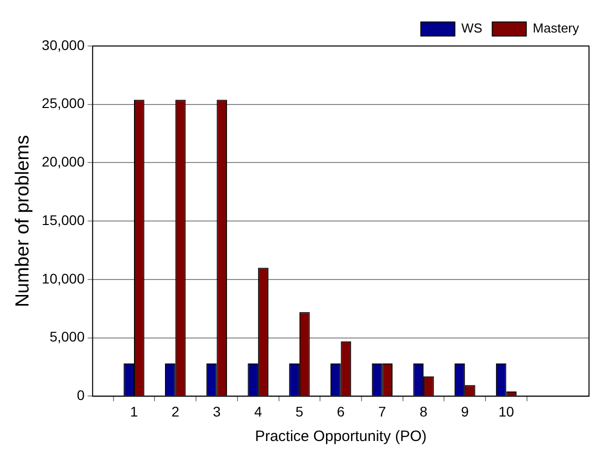  What do you see at coordinates (23, 221) in the screenshot?
I see `y-axis-title: Number of problems` at bounding box center [23, 221].